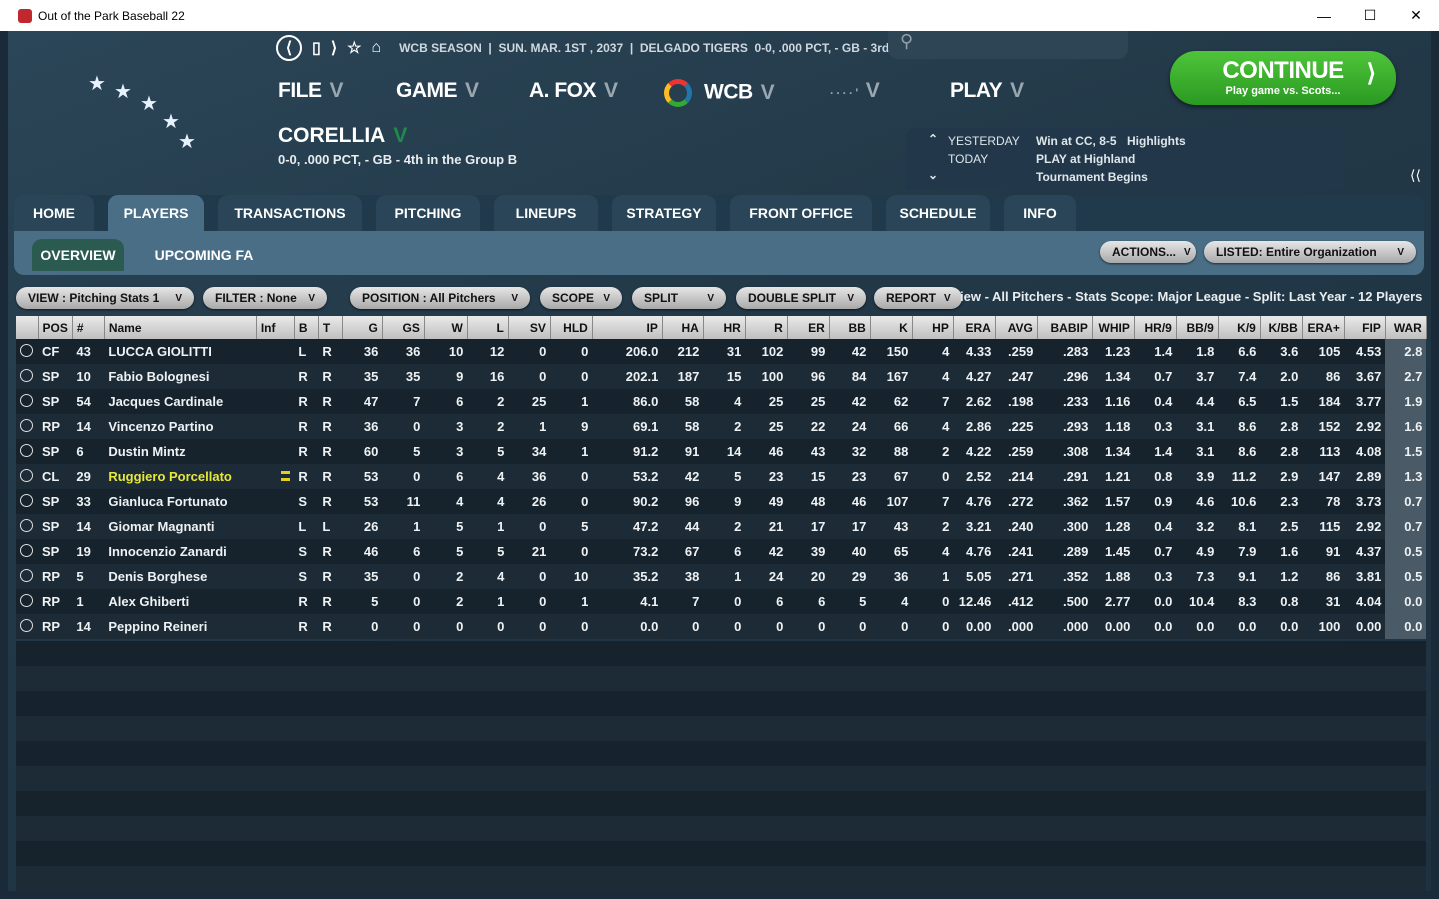  Describe the element at coordinates (180, 526) in the screenshot. I see `cell-name: Giomar Magnanti` at that location.